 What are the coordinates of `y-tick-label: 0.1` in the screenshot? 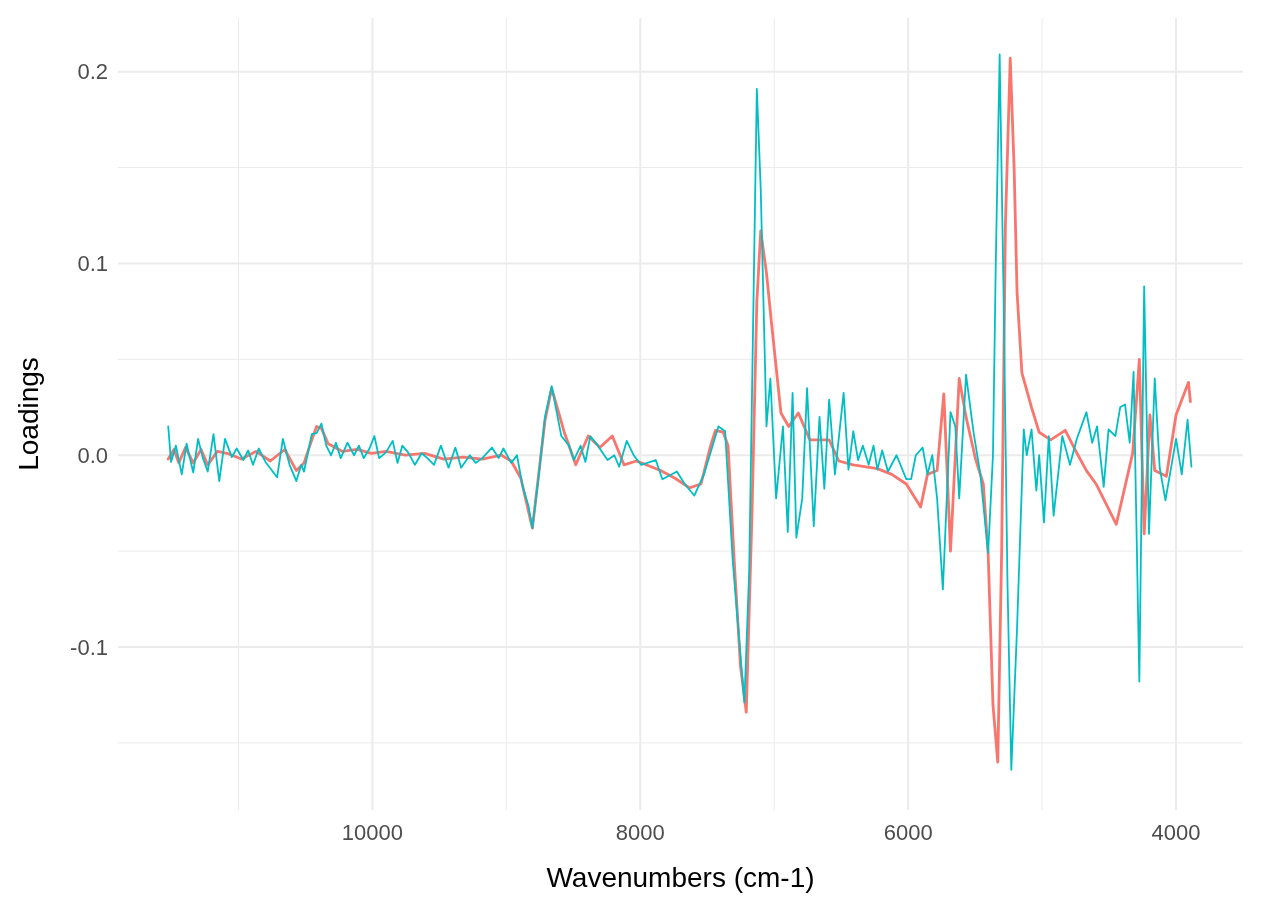 It's located at (92, 264).